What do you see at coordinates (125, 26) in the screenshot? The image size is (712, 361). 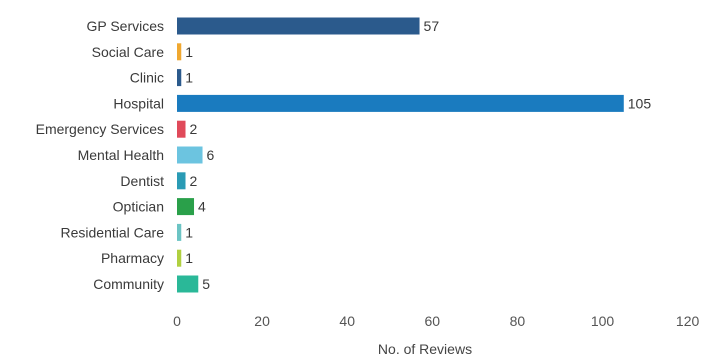 I see `category-label-gp-services: GP Services` at bounding box center [125, 26].